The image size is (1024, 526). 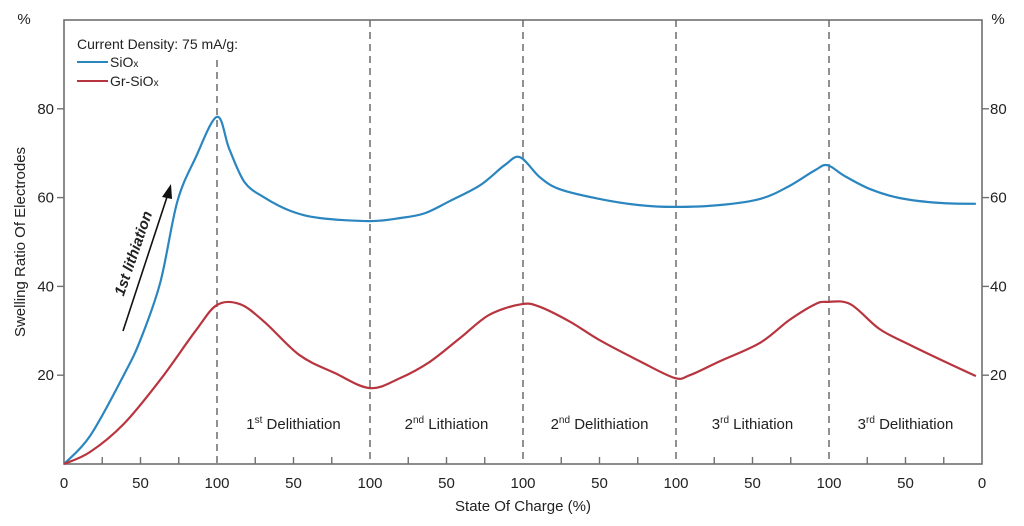 I want to click on y-unit-label-left: %, so click(x=23, y=19).